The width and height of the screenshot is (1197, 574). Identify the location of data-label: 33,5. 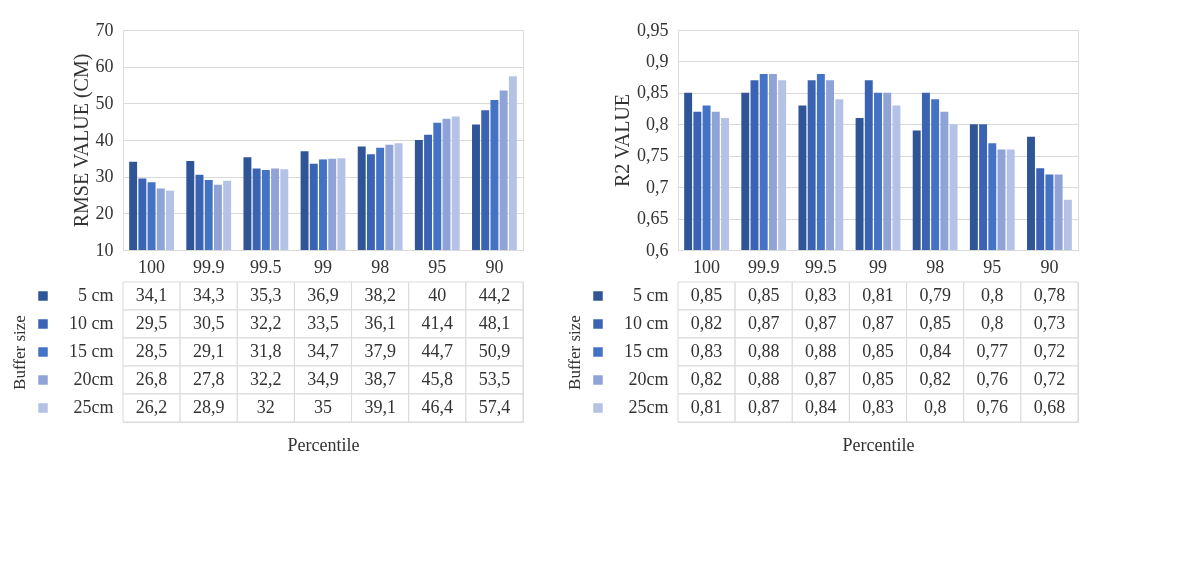
(323, 323).